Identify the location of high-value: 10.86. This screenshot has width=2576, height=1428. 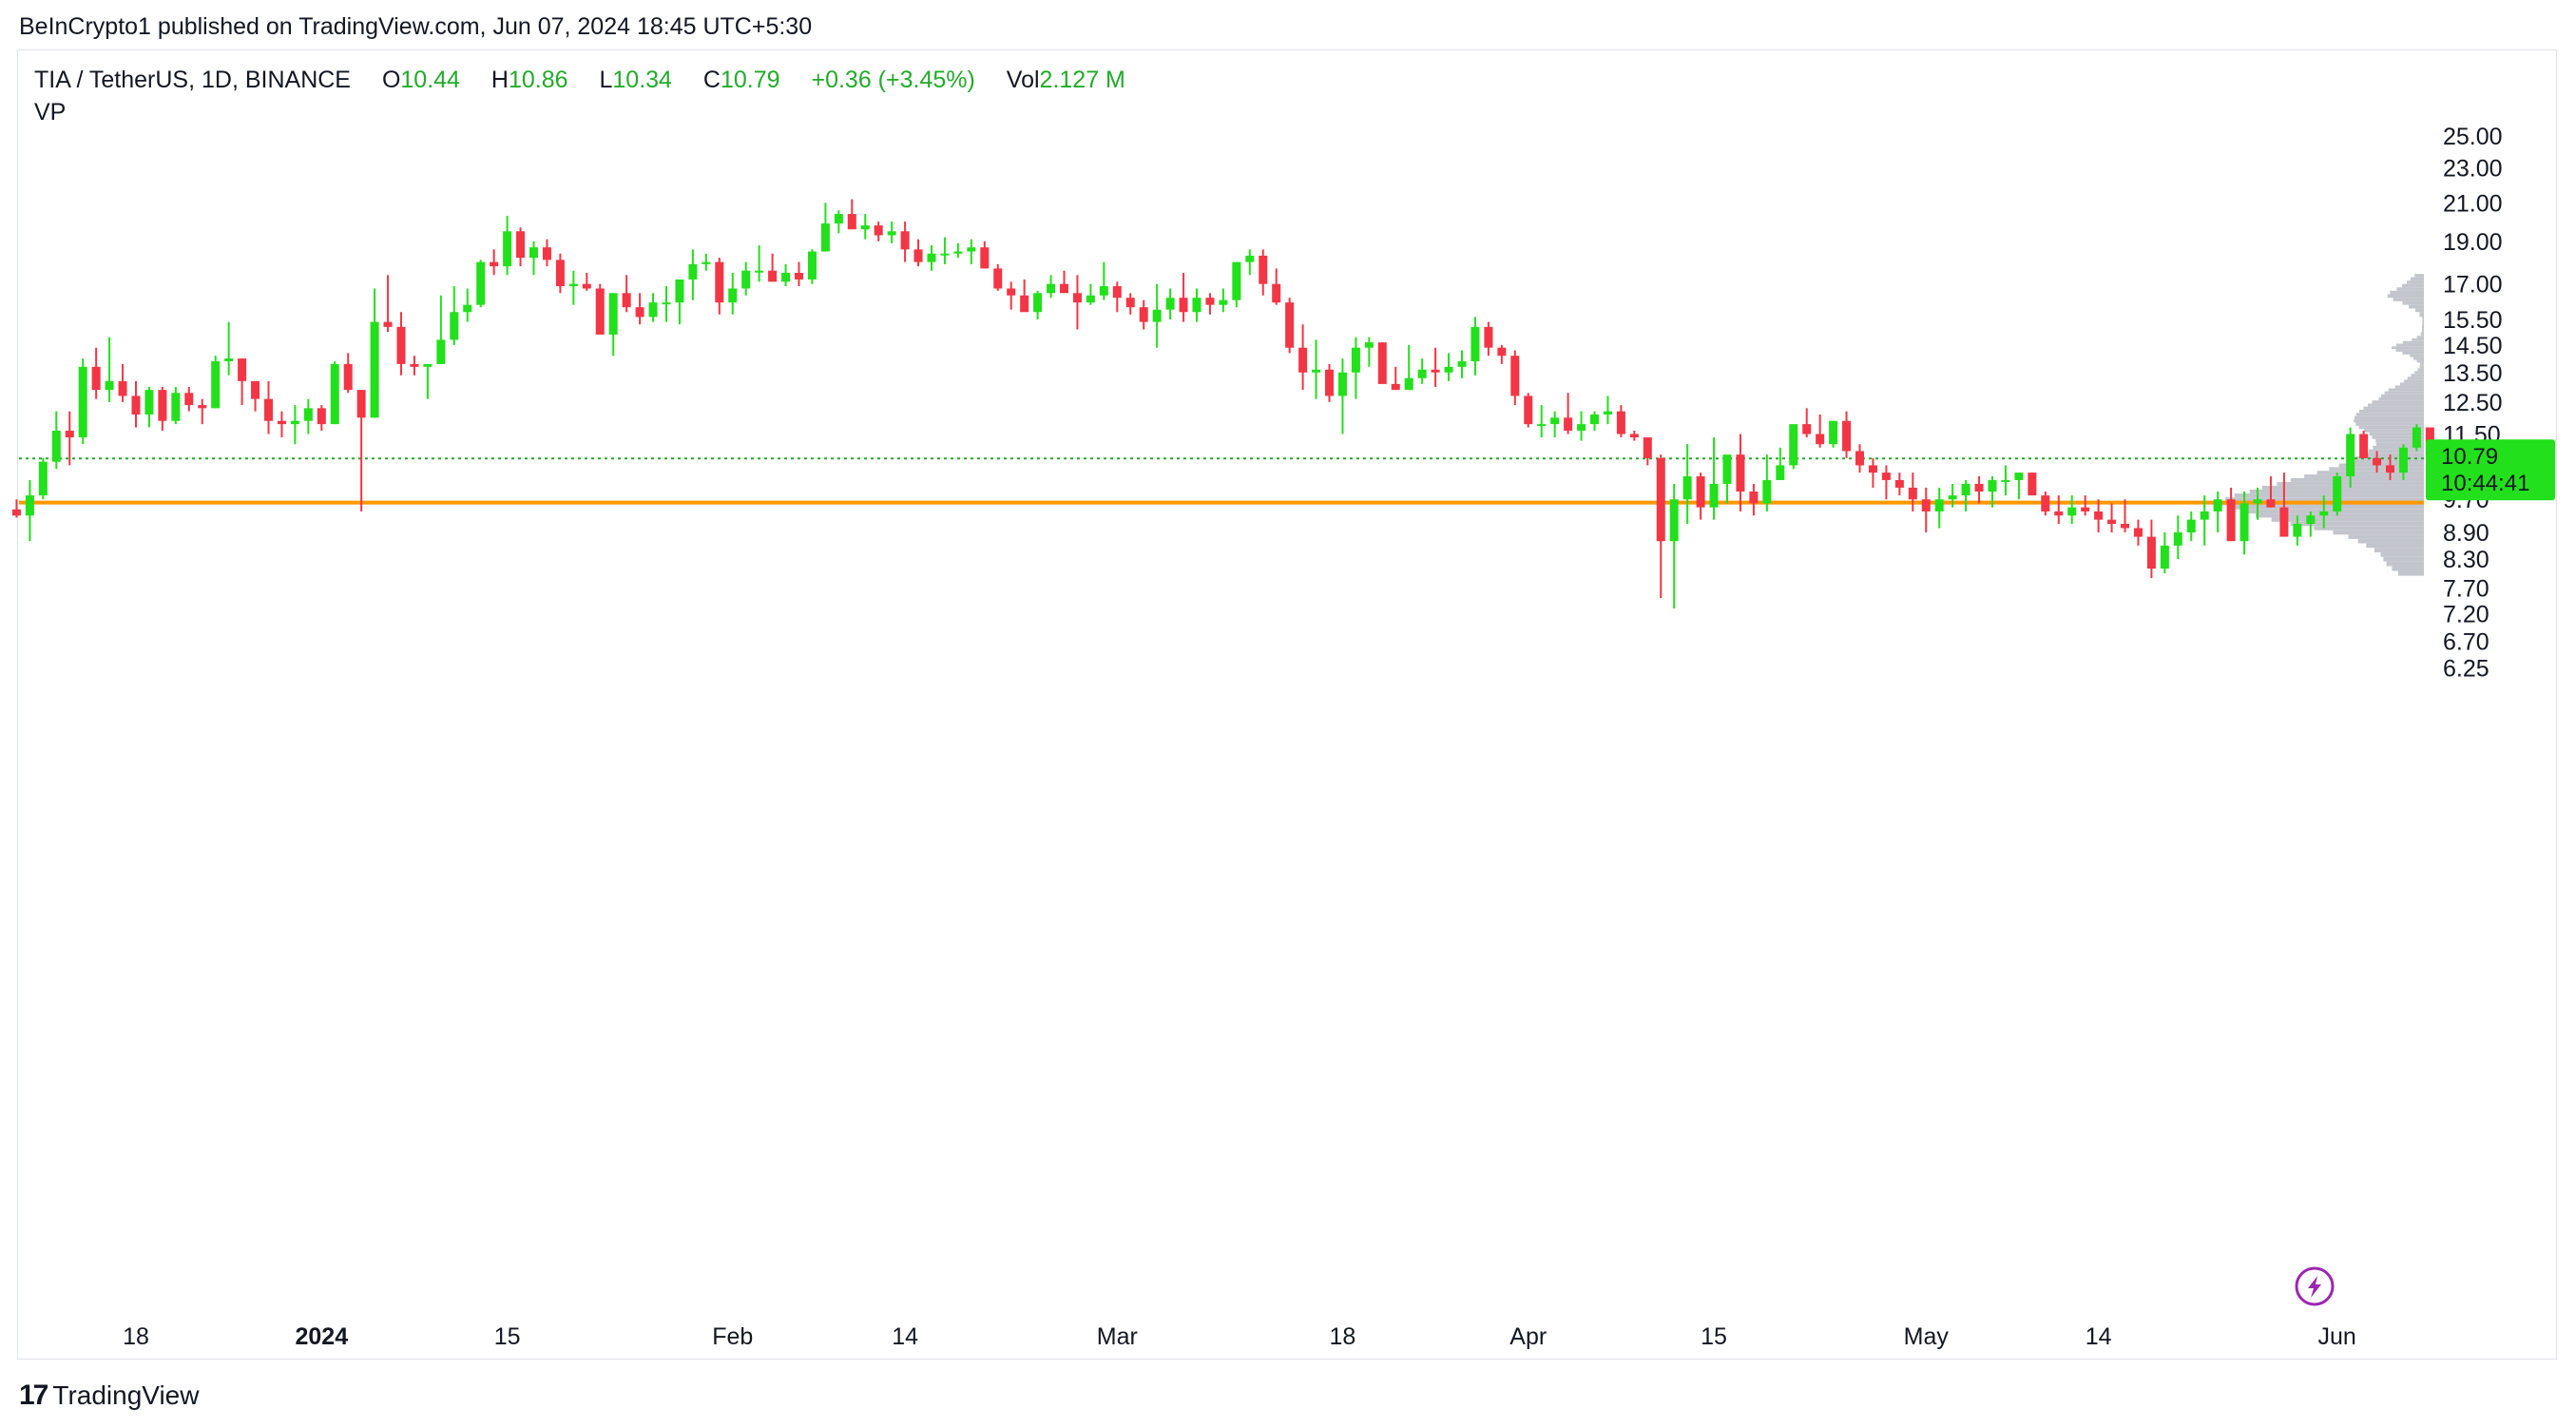
(538, 80).